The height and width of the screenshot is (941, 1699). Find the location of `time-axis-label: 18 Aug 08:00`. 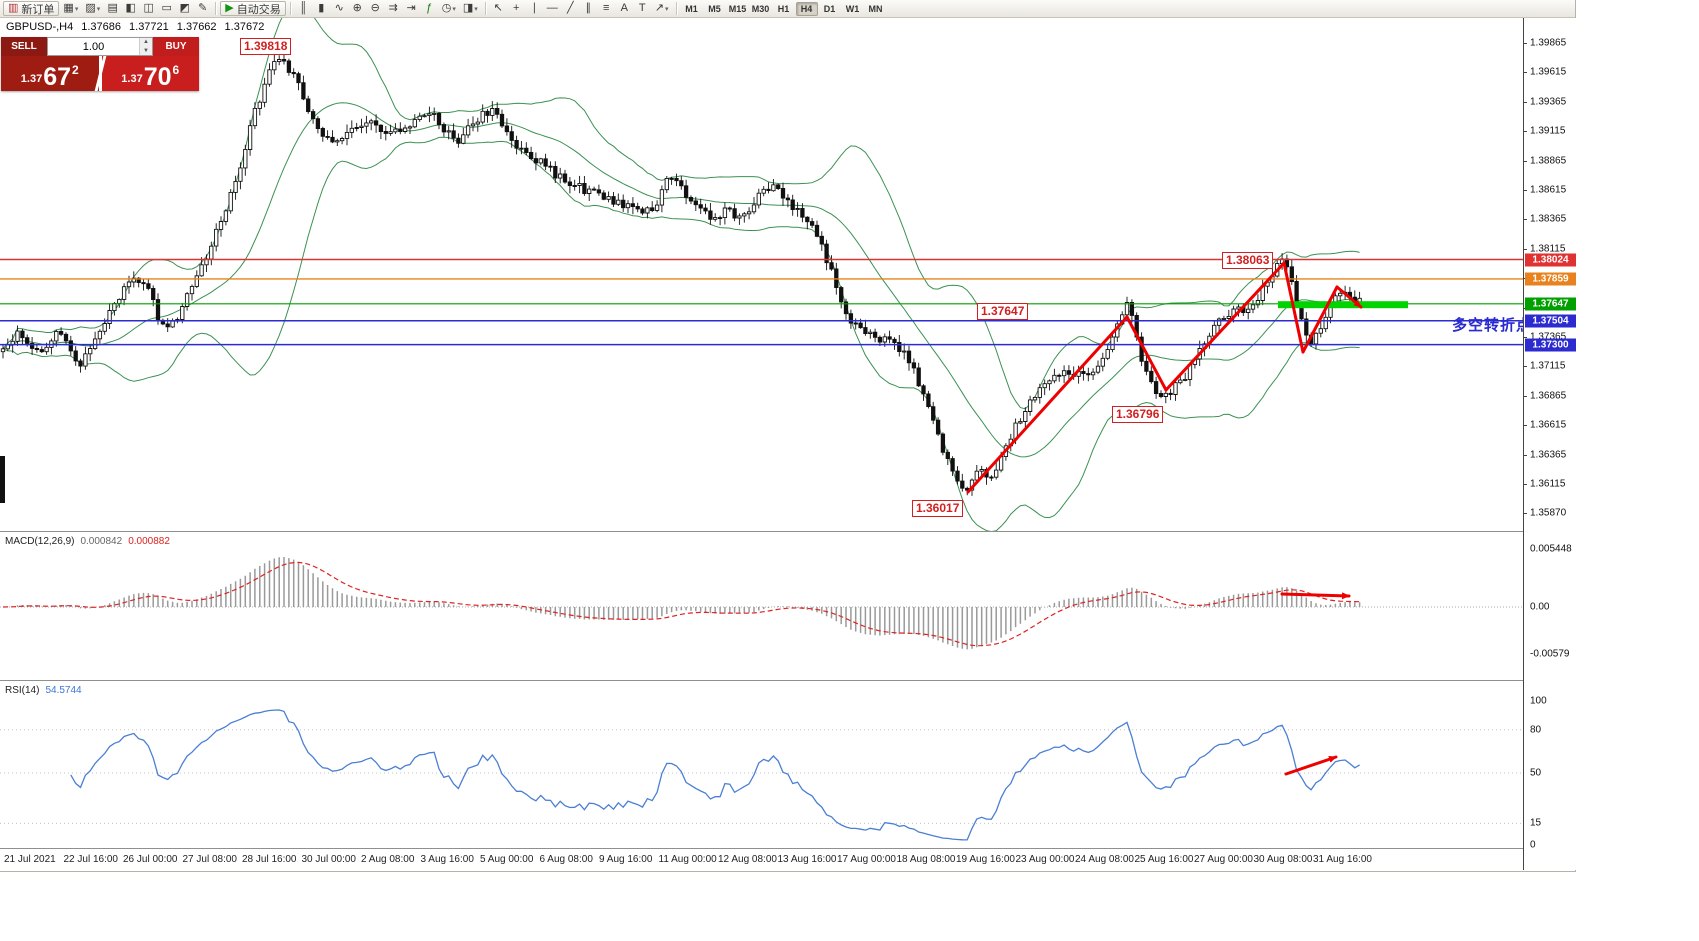

time-axis-label: 18 Aug 08:00 is located at coordinates (926, 859).